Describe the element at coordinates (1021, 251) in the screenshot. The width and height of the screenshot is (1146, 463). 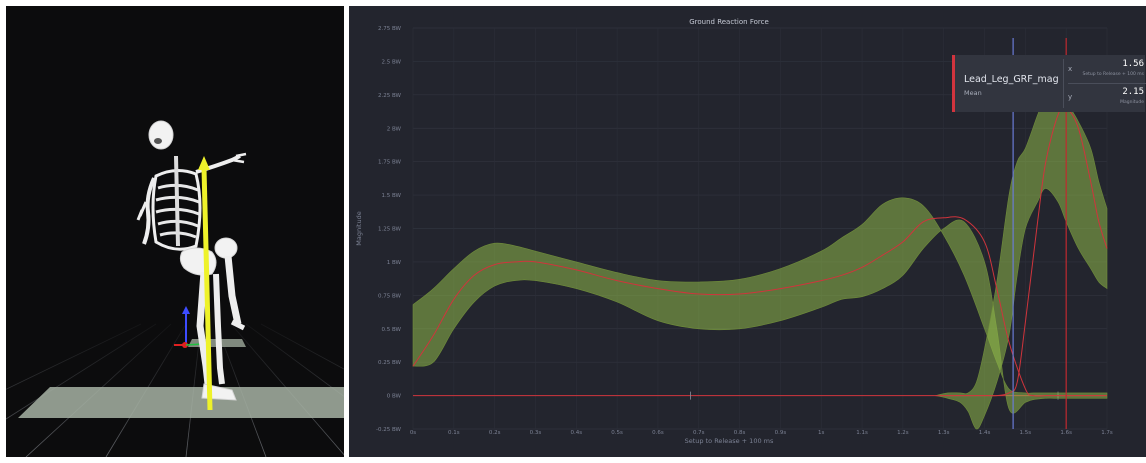
I see `mean-line` at that location.